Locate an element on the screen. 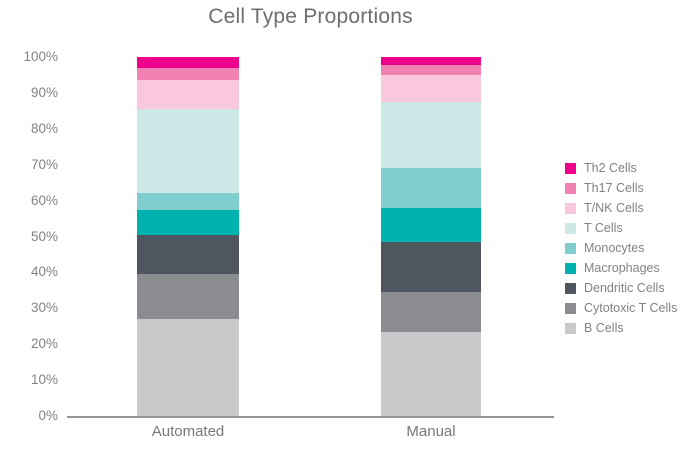  legend-label: Dendritic Cells is located at coordinates (624, 288).